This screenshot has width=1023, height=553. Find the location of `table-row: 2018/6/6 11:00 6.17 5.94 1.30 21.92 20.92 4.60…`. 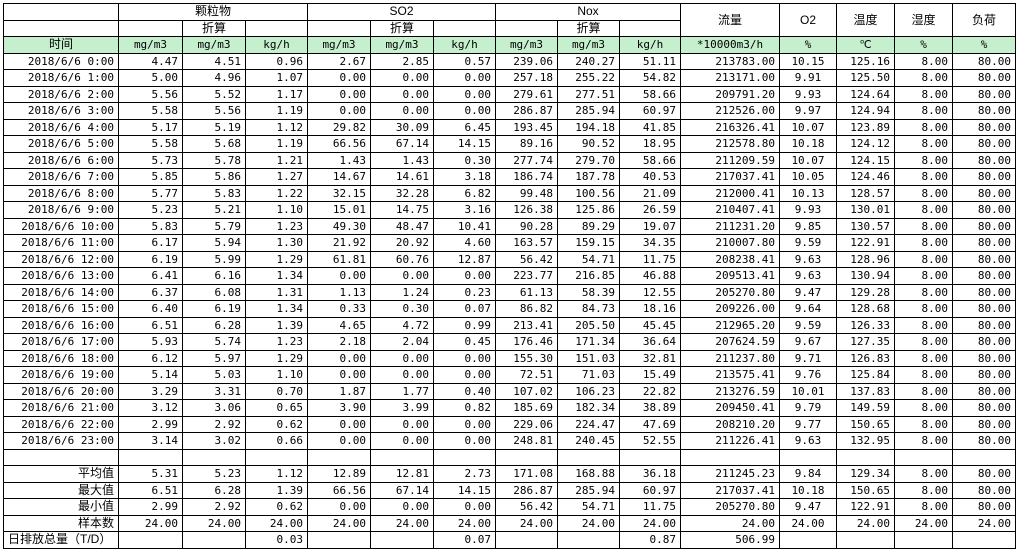

table-row: 2018/6/6 11:00 6.17 5.94 1.30 21.92 20.92 4.60… is located at coordinates (509, 243).